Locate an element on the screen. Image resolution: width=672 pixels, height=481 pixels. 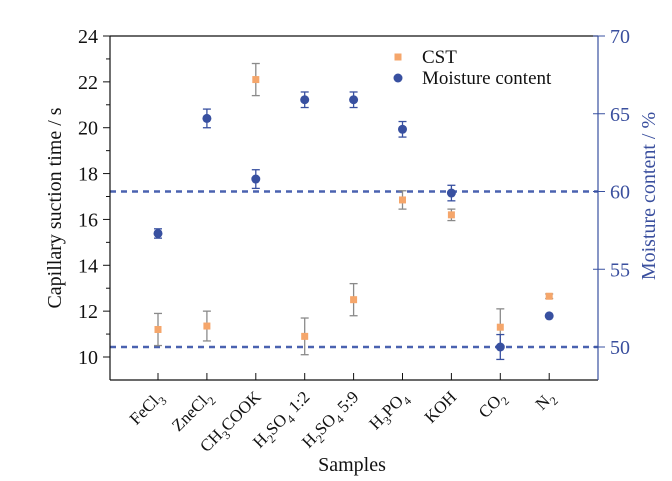
label-part: KOH is located at coordinates (440, 406).